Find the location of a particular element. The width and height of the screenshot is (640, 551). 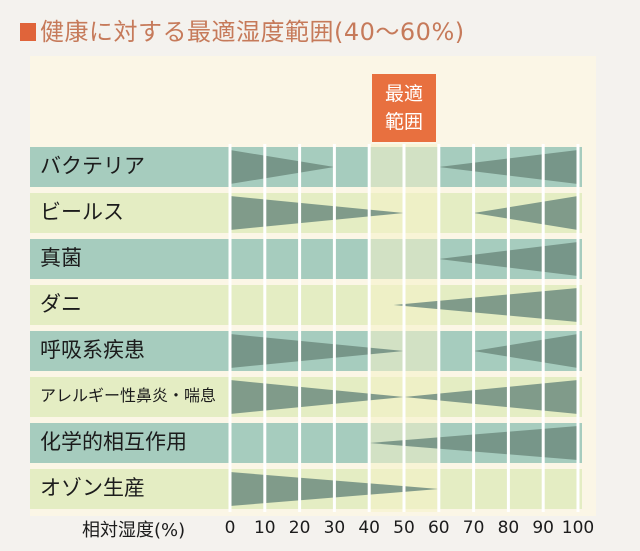

x-tick-label: 20 is located at coordinates (299, 528).